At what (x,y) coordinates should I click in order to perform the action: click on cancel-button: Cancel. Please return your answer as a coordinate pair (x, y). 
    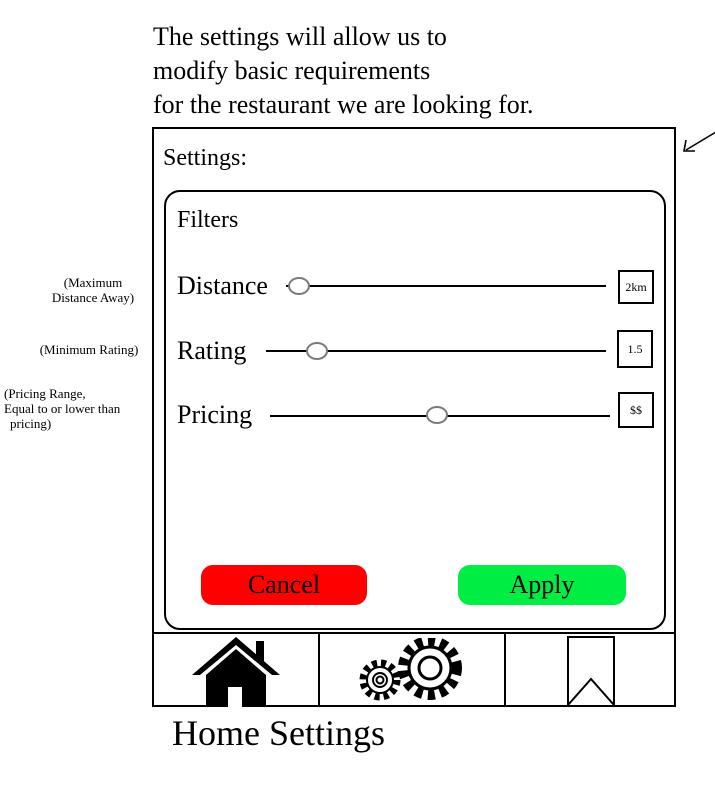
    Looking at the image, I should click on (284, 585).